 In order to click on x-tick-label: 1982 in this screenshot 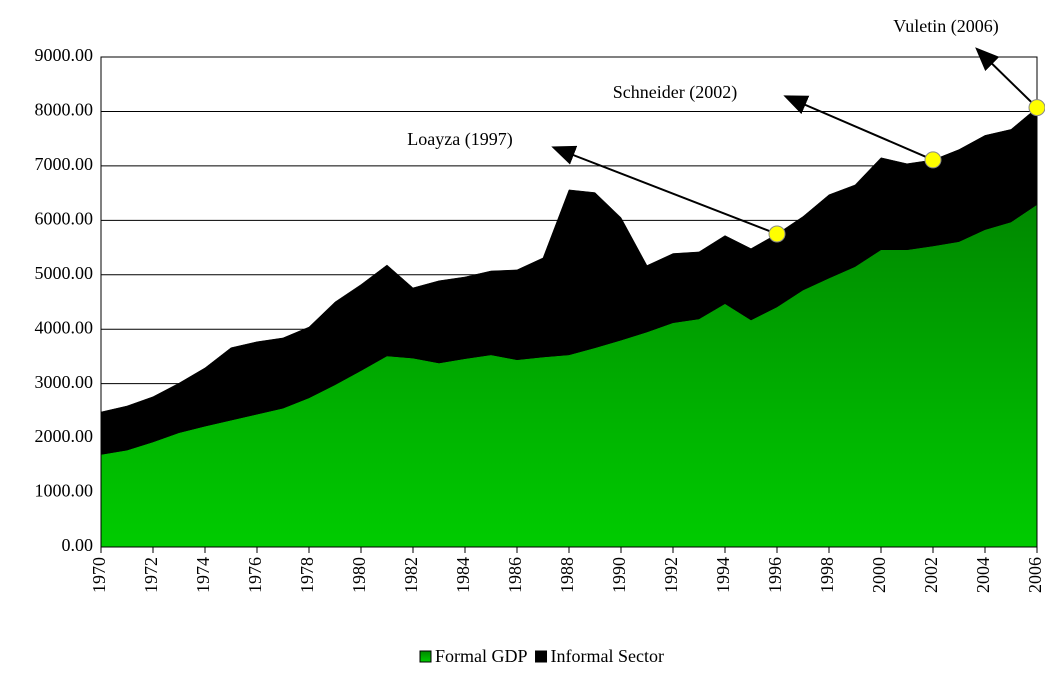, I will do `click(411, 575)`.